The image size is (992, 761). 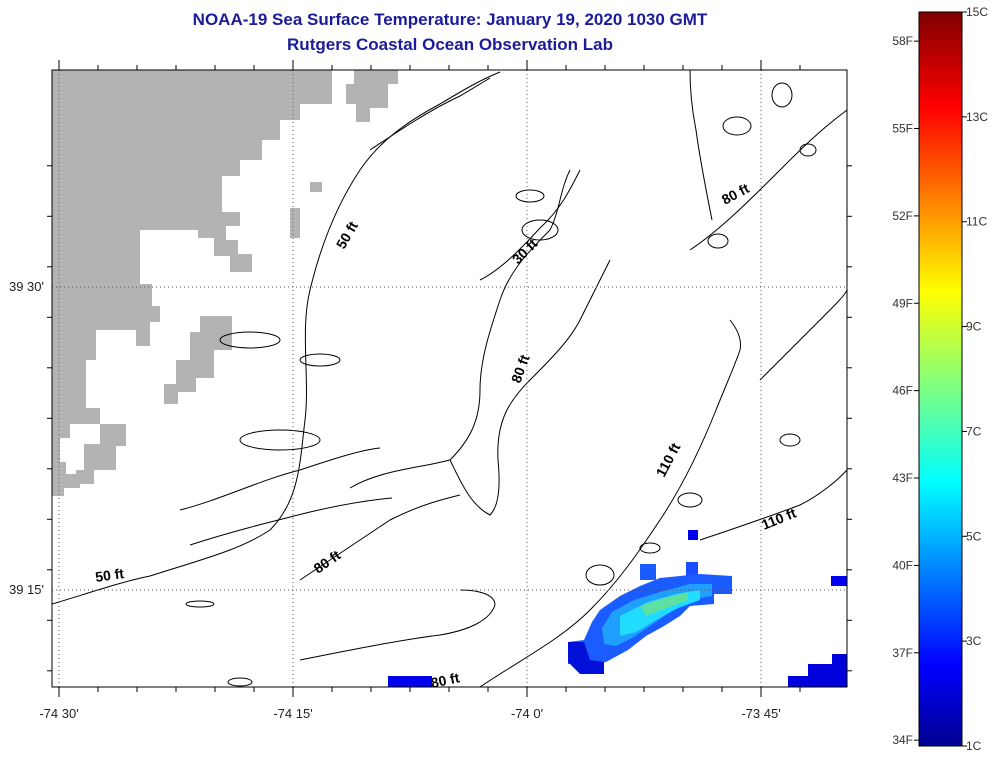 I want to click on colorbar-fahrenheit-label: 46F, so click(x=902, y=391).